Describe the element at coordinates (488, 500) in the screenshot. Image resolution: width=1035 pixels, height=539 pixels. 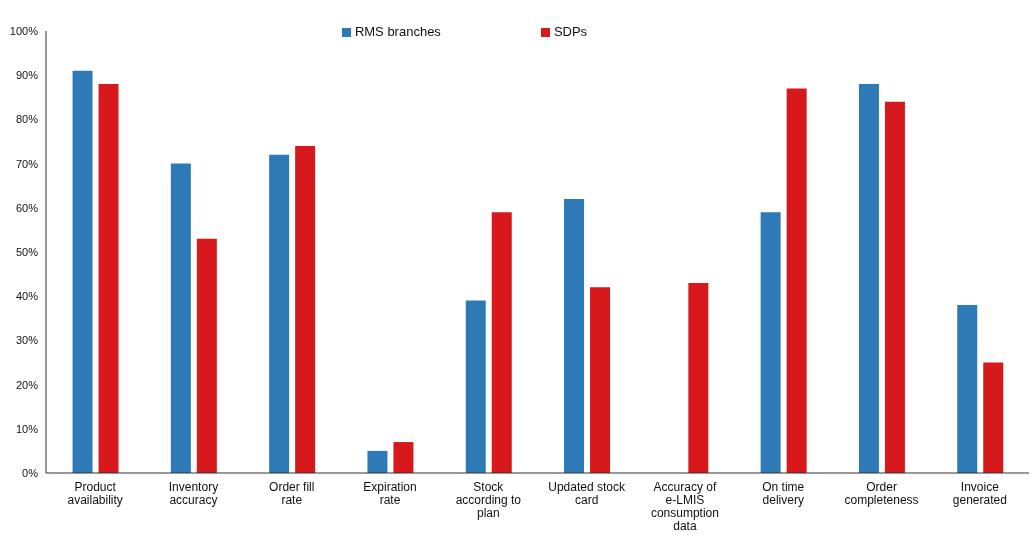
I see `x-tick-label: Stock according to plan` at that location.